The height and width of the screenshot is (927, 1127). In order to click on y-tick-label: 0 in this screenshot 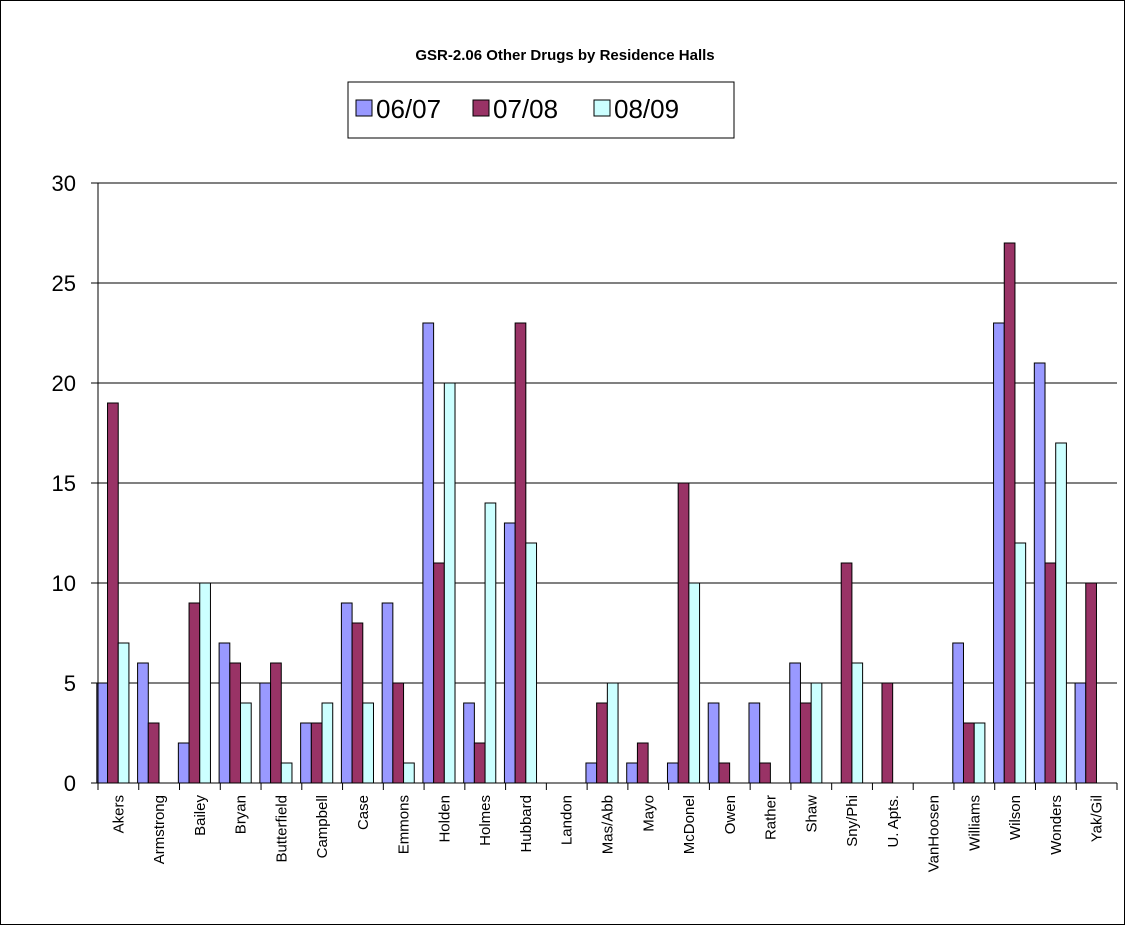, I will do `click(70, 783)`.